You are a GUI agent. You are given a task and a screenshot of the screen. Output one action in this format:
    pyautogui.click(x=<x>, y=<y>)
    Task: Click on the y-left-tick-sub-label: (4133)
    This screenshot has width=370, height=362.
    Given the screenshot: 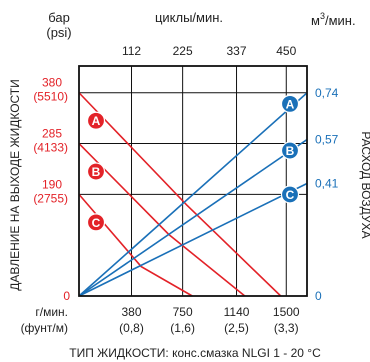 What is the action you would take?
    pyautogui.click(x=50, y=148)
    